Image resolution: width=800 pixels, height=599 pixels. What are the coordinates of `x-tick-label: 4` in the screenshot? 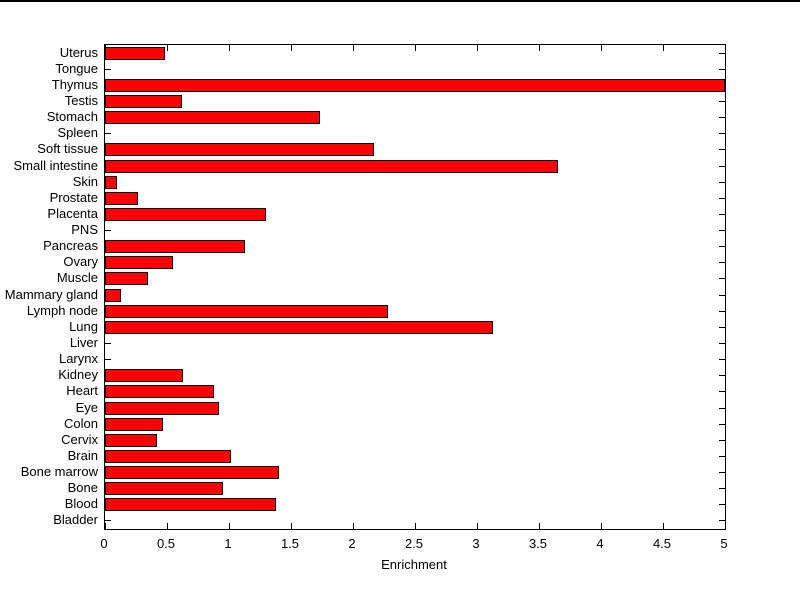 It's located at (600, 543).